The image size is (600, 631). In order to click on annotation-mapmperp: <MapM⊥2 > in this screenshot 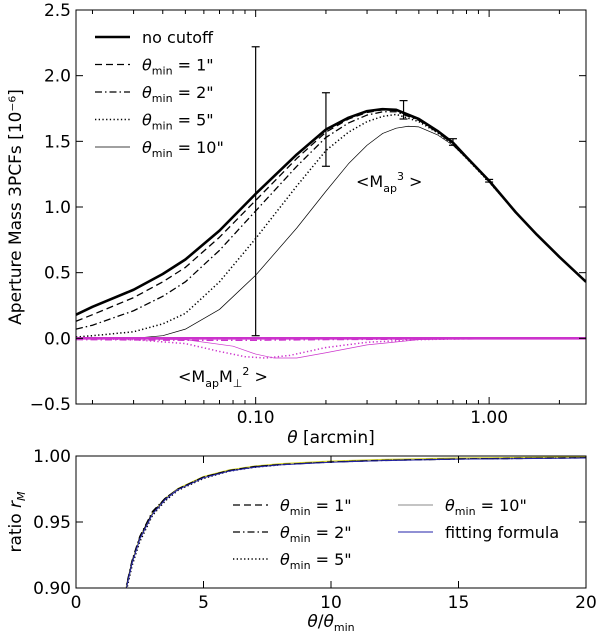, I will do `click(223, 377)`.